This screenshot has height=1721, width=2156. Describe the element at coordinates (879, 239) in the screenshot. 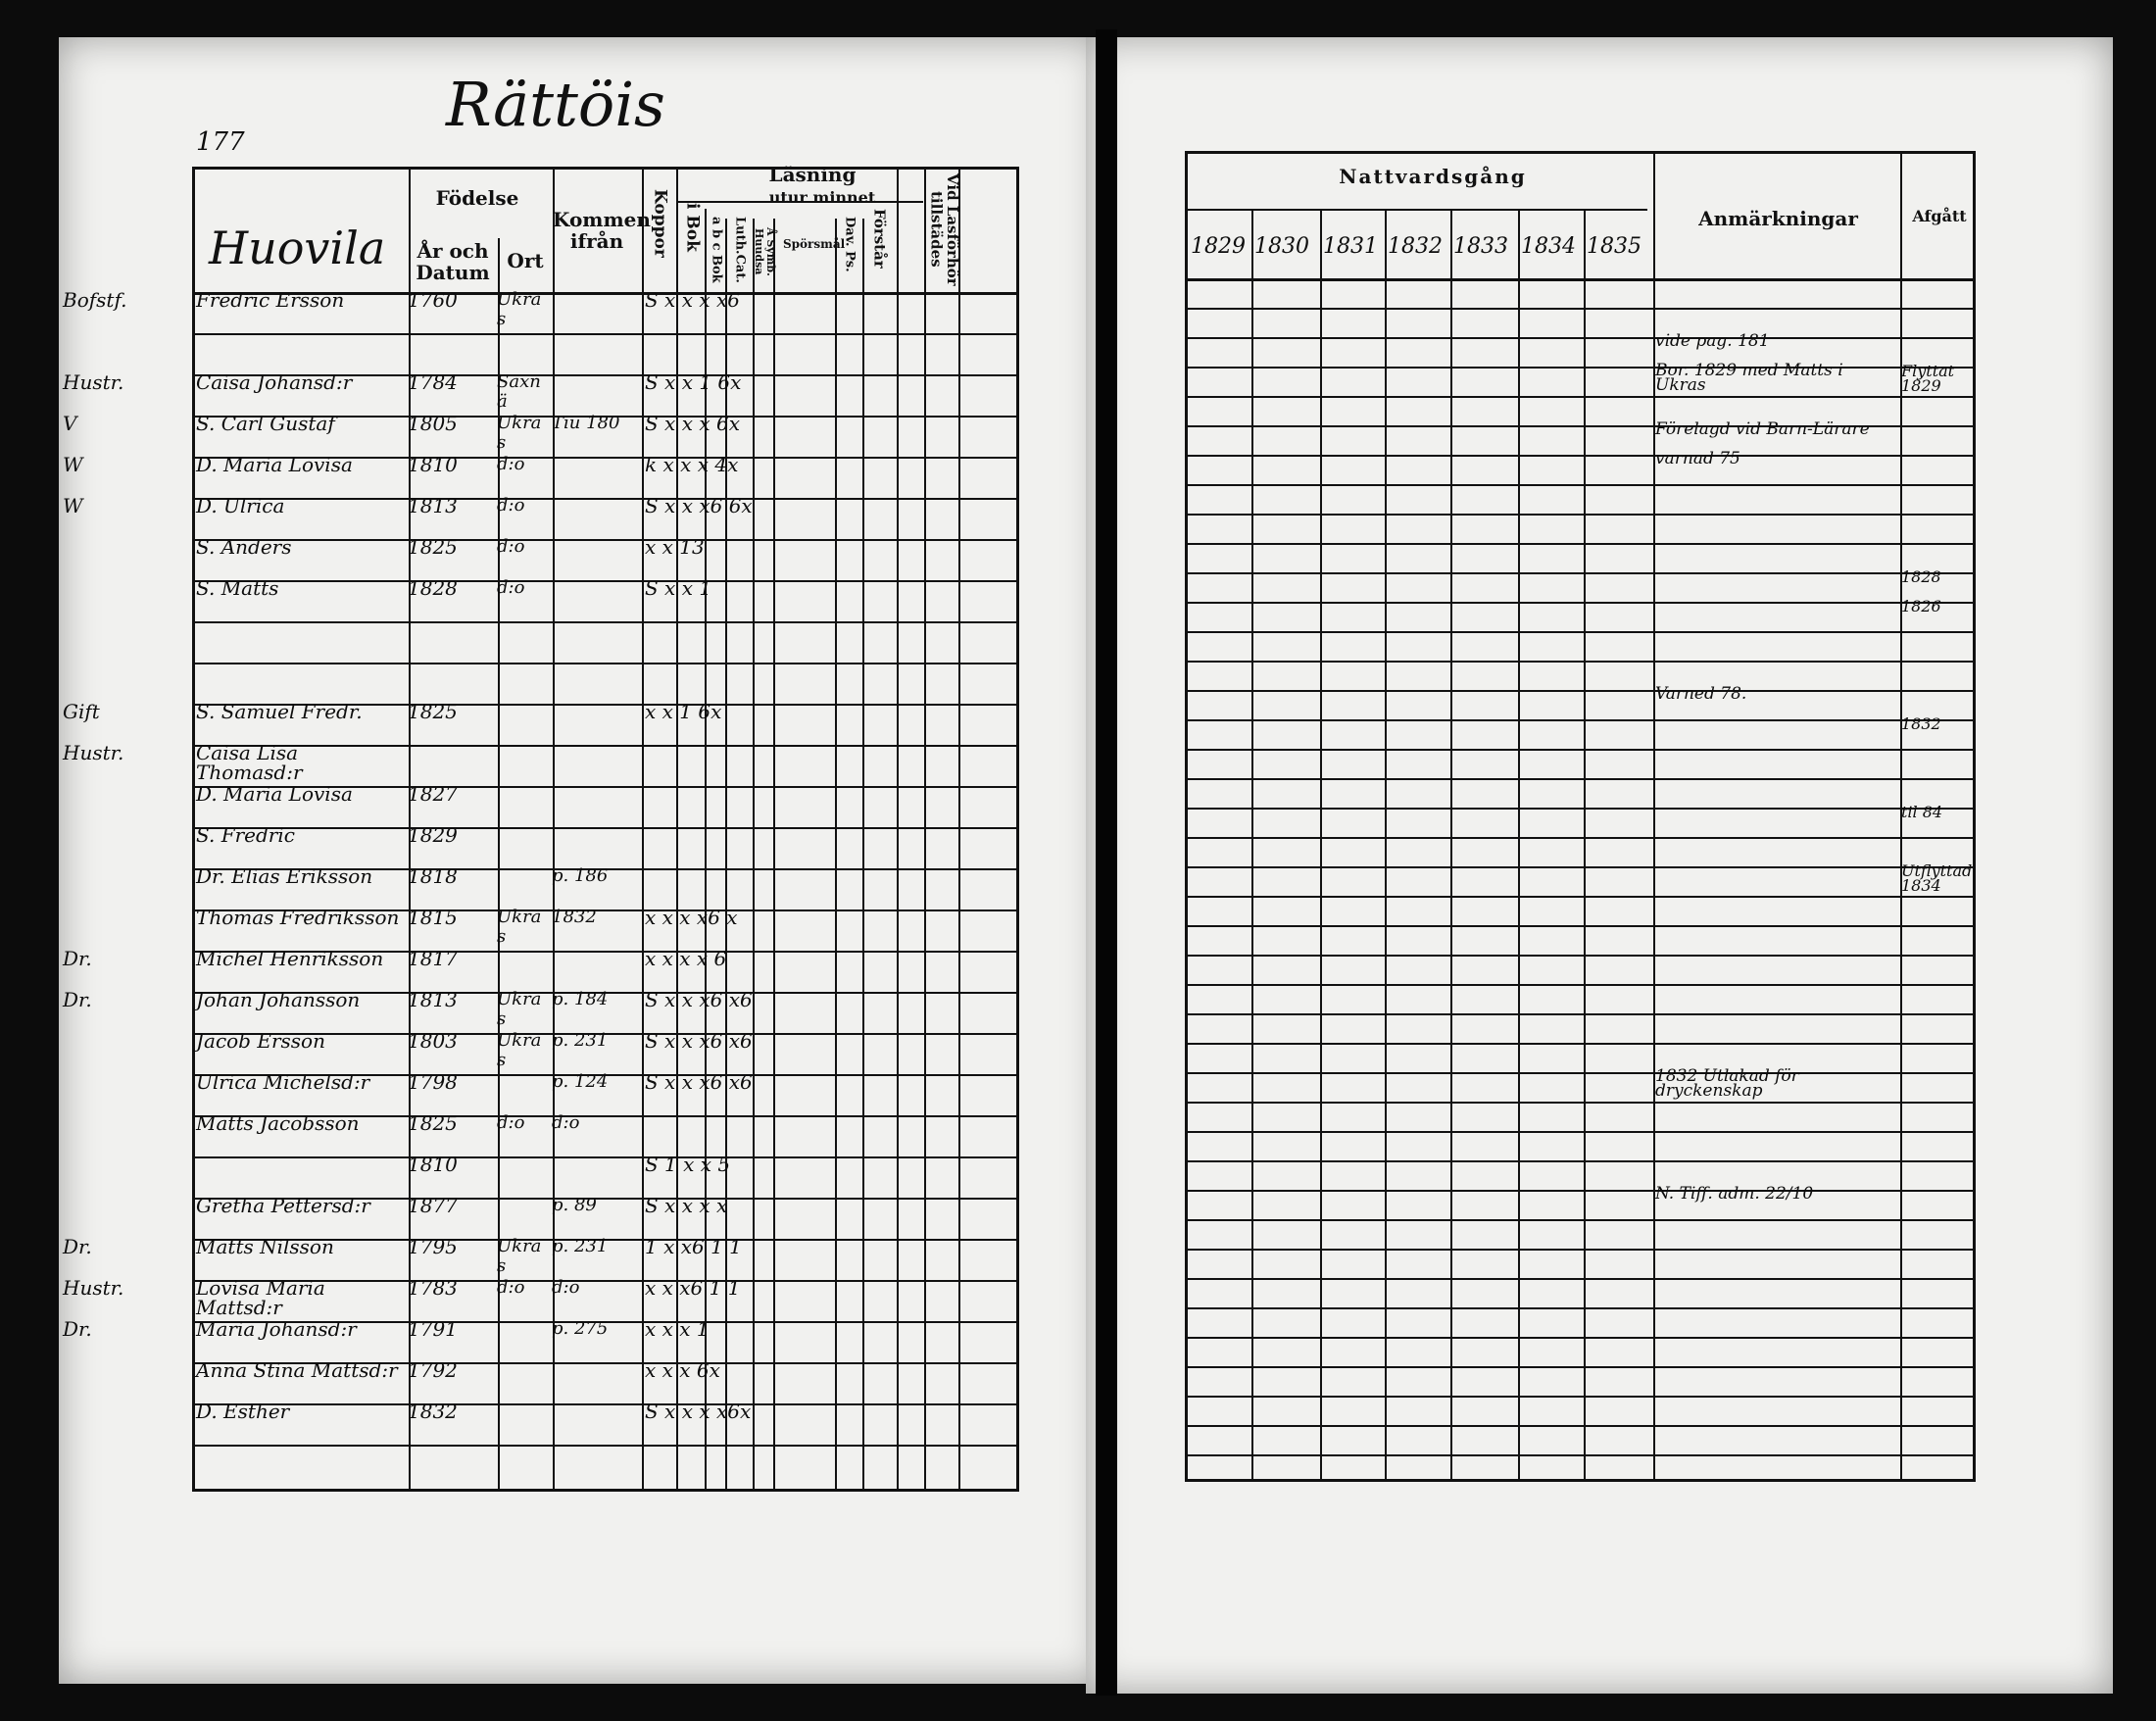

I see `header-understands: Förstår` at that location.